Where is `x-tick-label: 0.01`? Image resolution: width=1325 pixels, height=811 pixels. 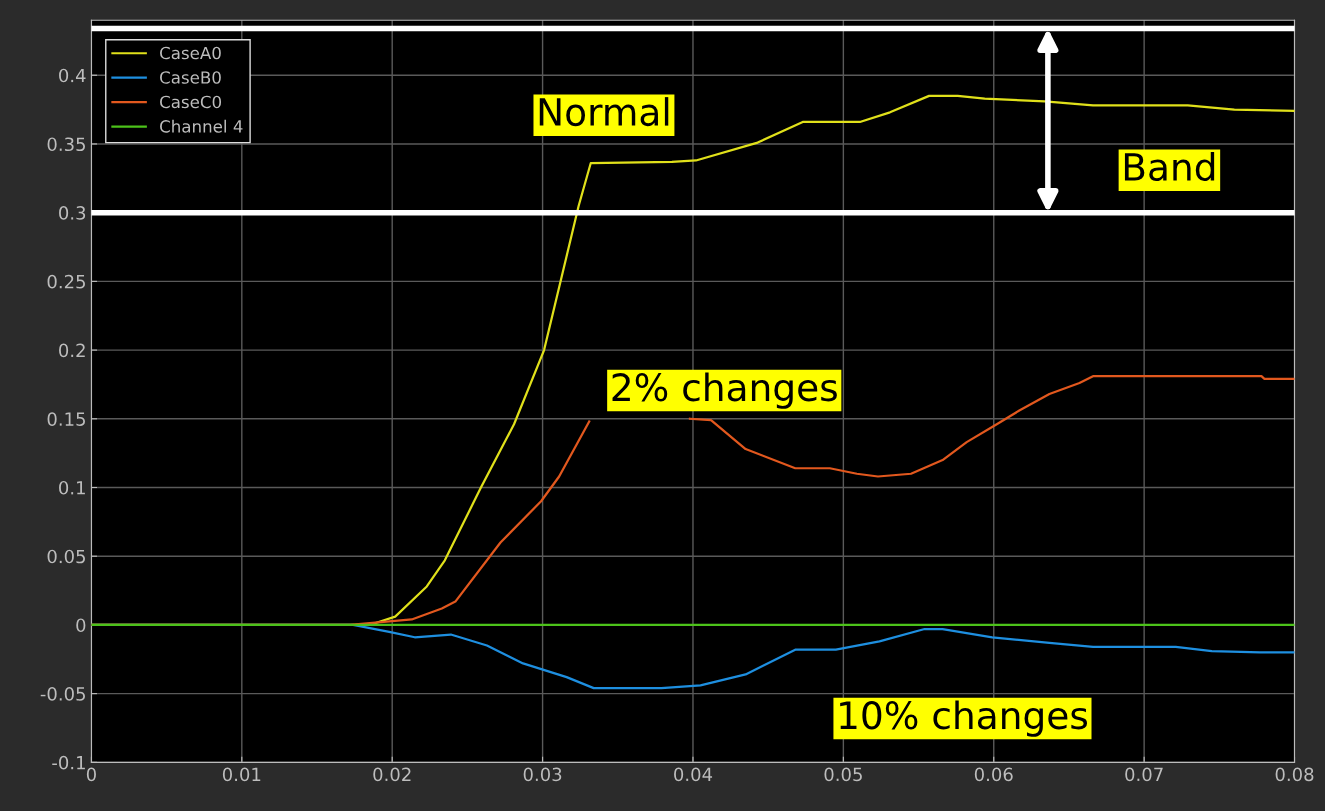 x-tick-label: 0.01 is located at coordinates (241, 774).